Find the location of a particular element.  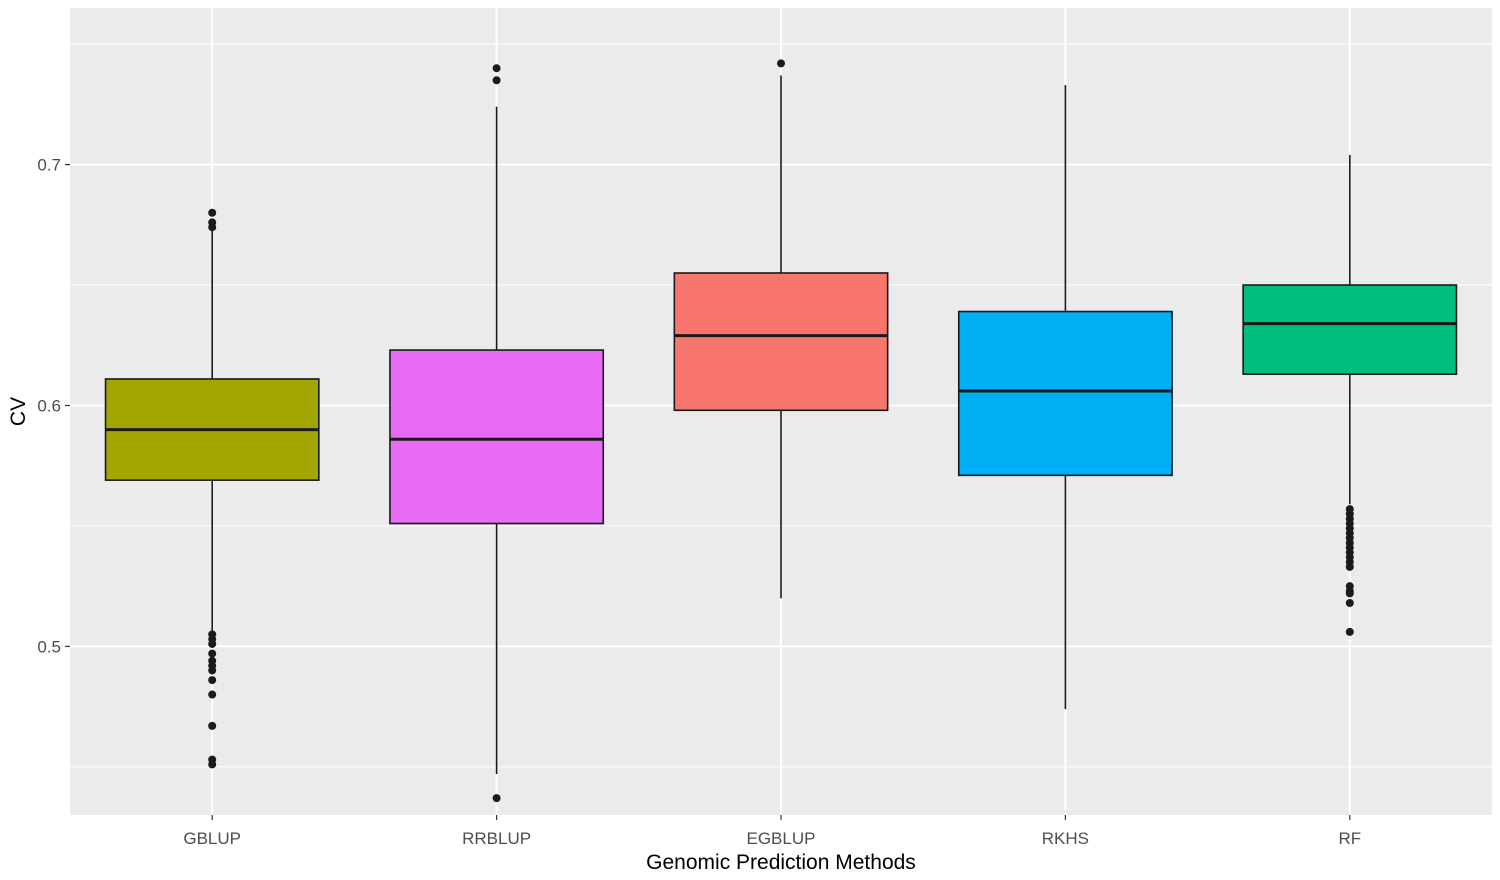

y-axis-title: CV is located at coordinates (18, 411).